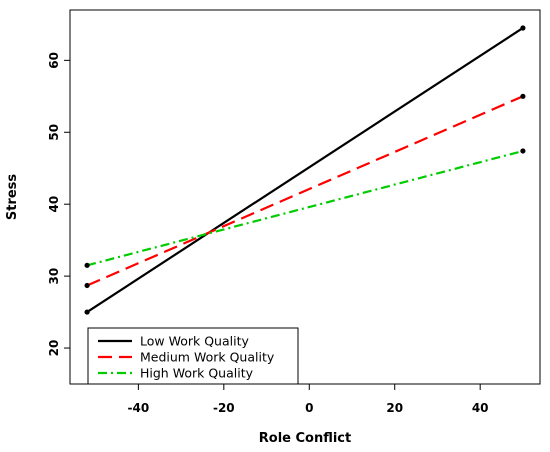 The image size is (550, 452). I want to click on x-tick-label-2: 0, so click(309, 408).